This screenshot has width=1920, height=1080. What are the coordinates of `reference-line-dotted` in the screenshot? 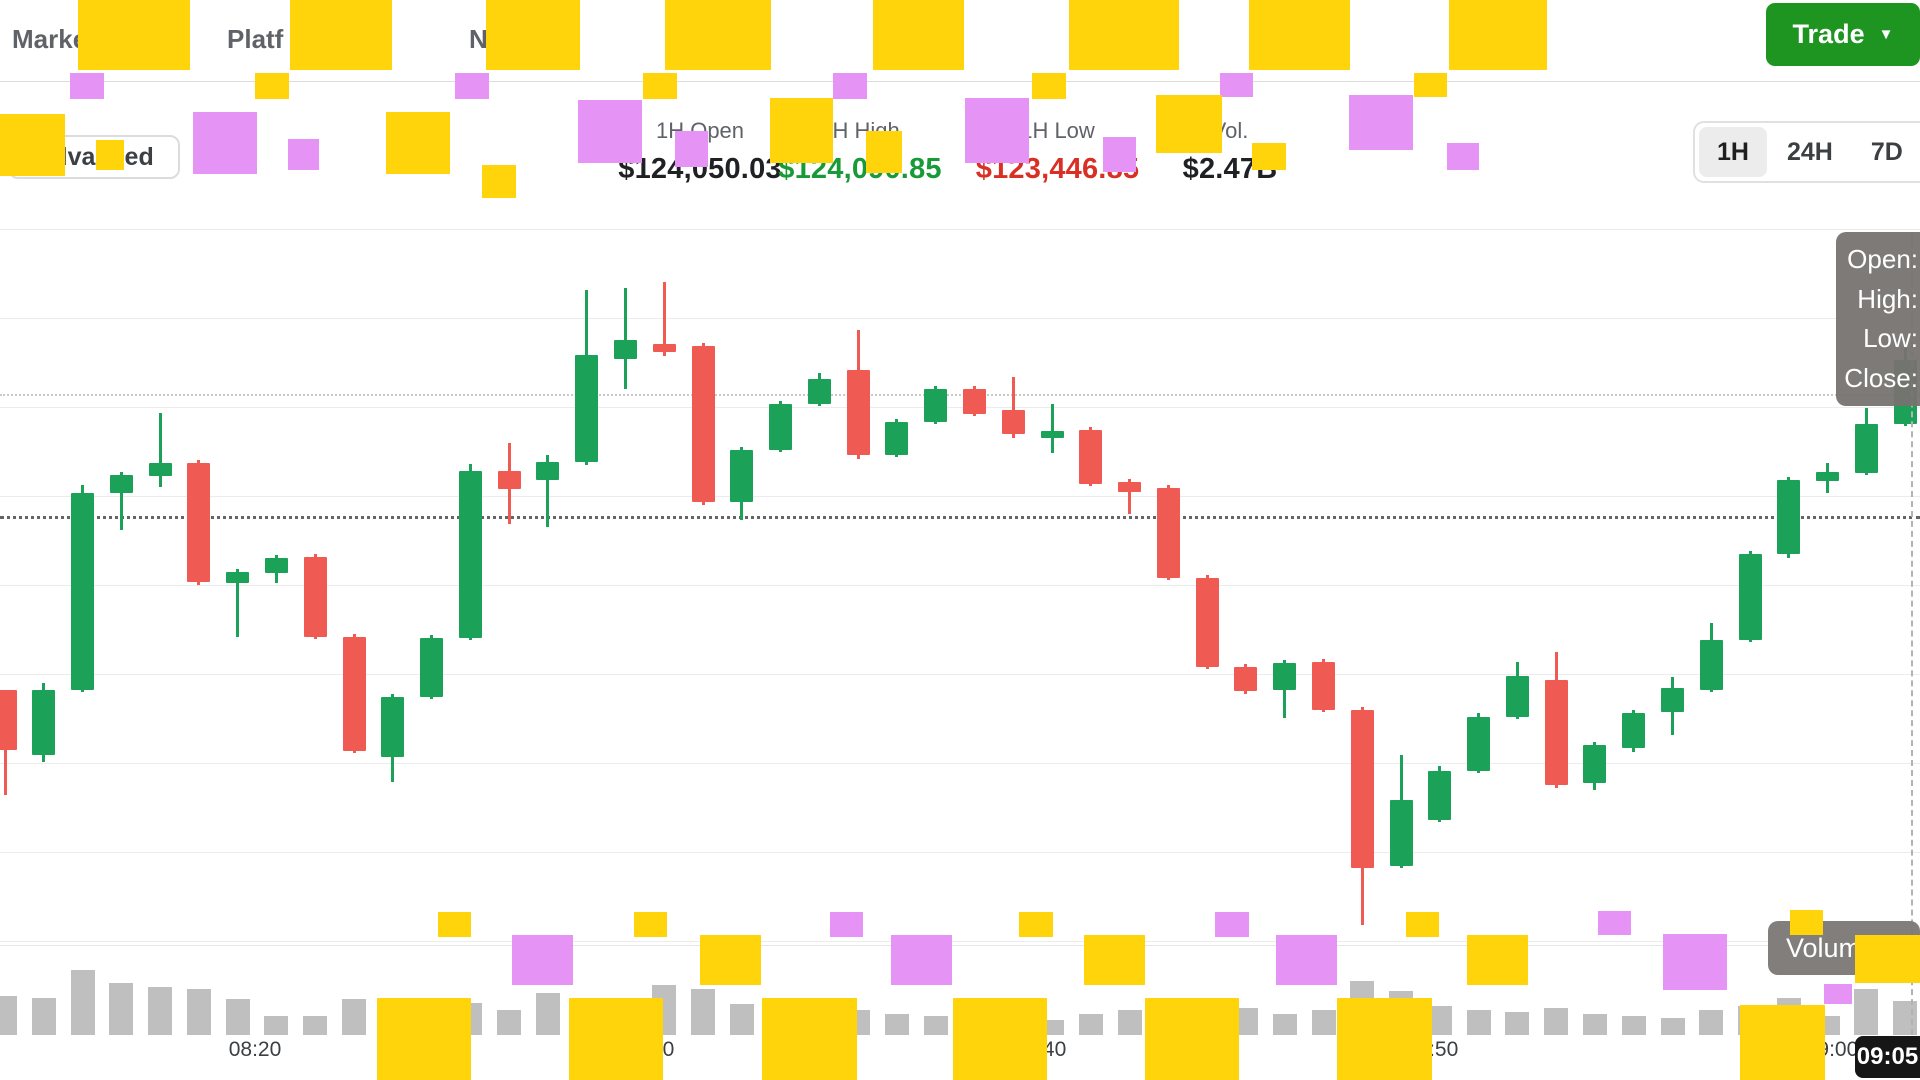 It's located at (960, 395).